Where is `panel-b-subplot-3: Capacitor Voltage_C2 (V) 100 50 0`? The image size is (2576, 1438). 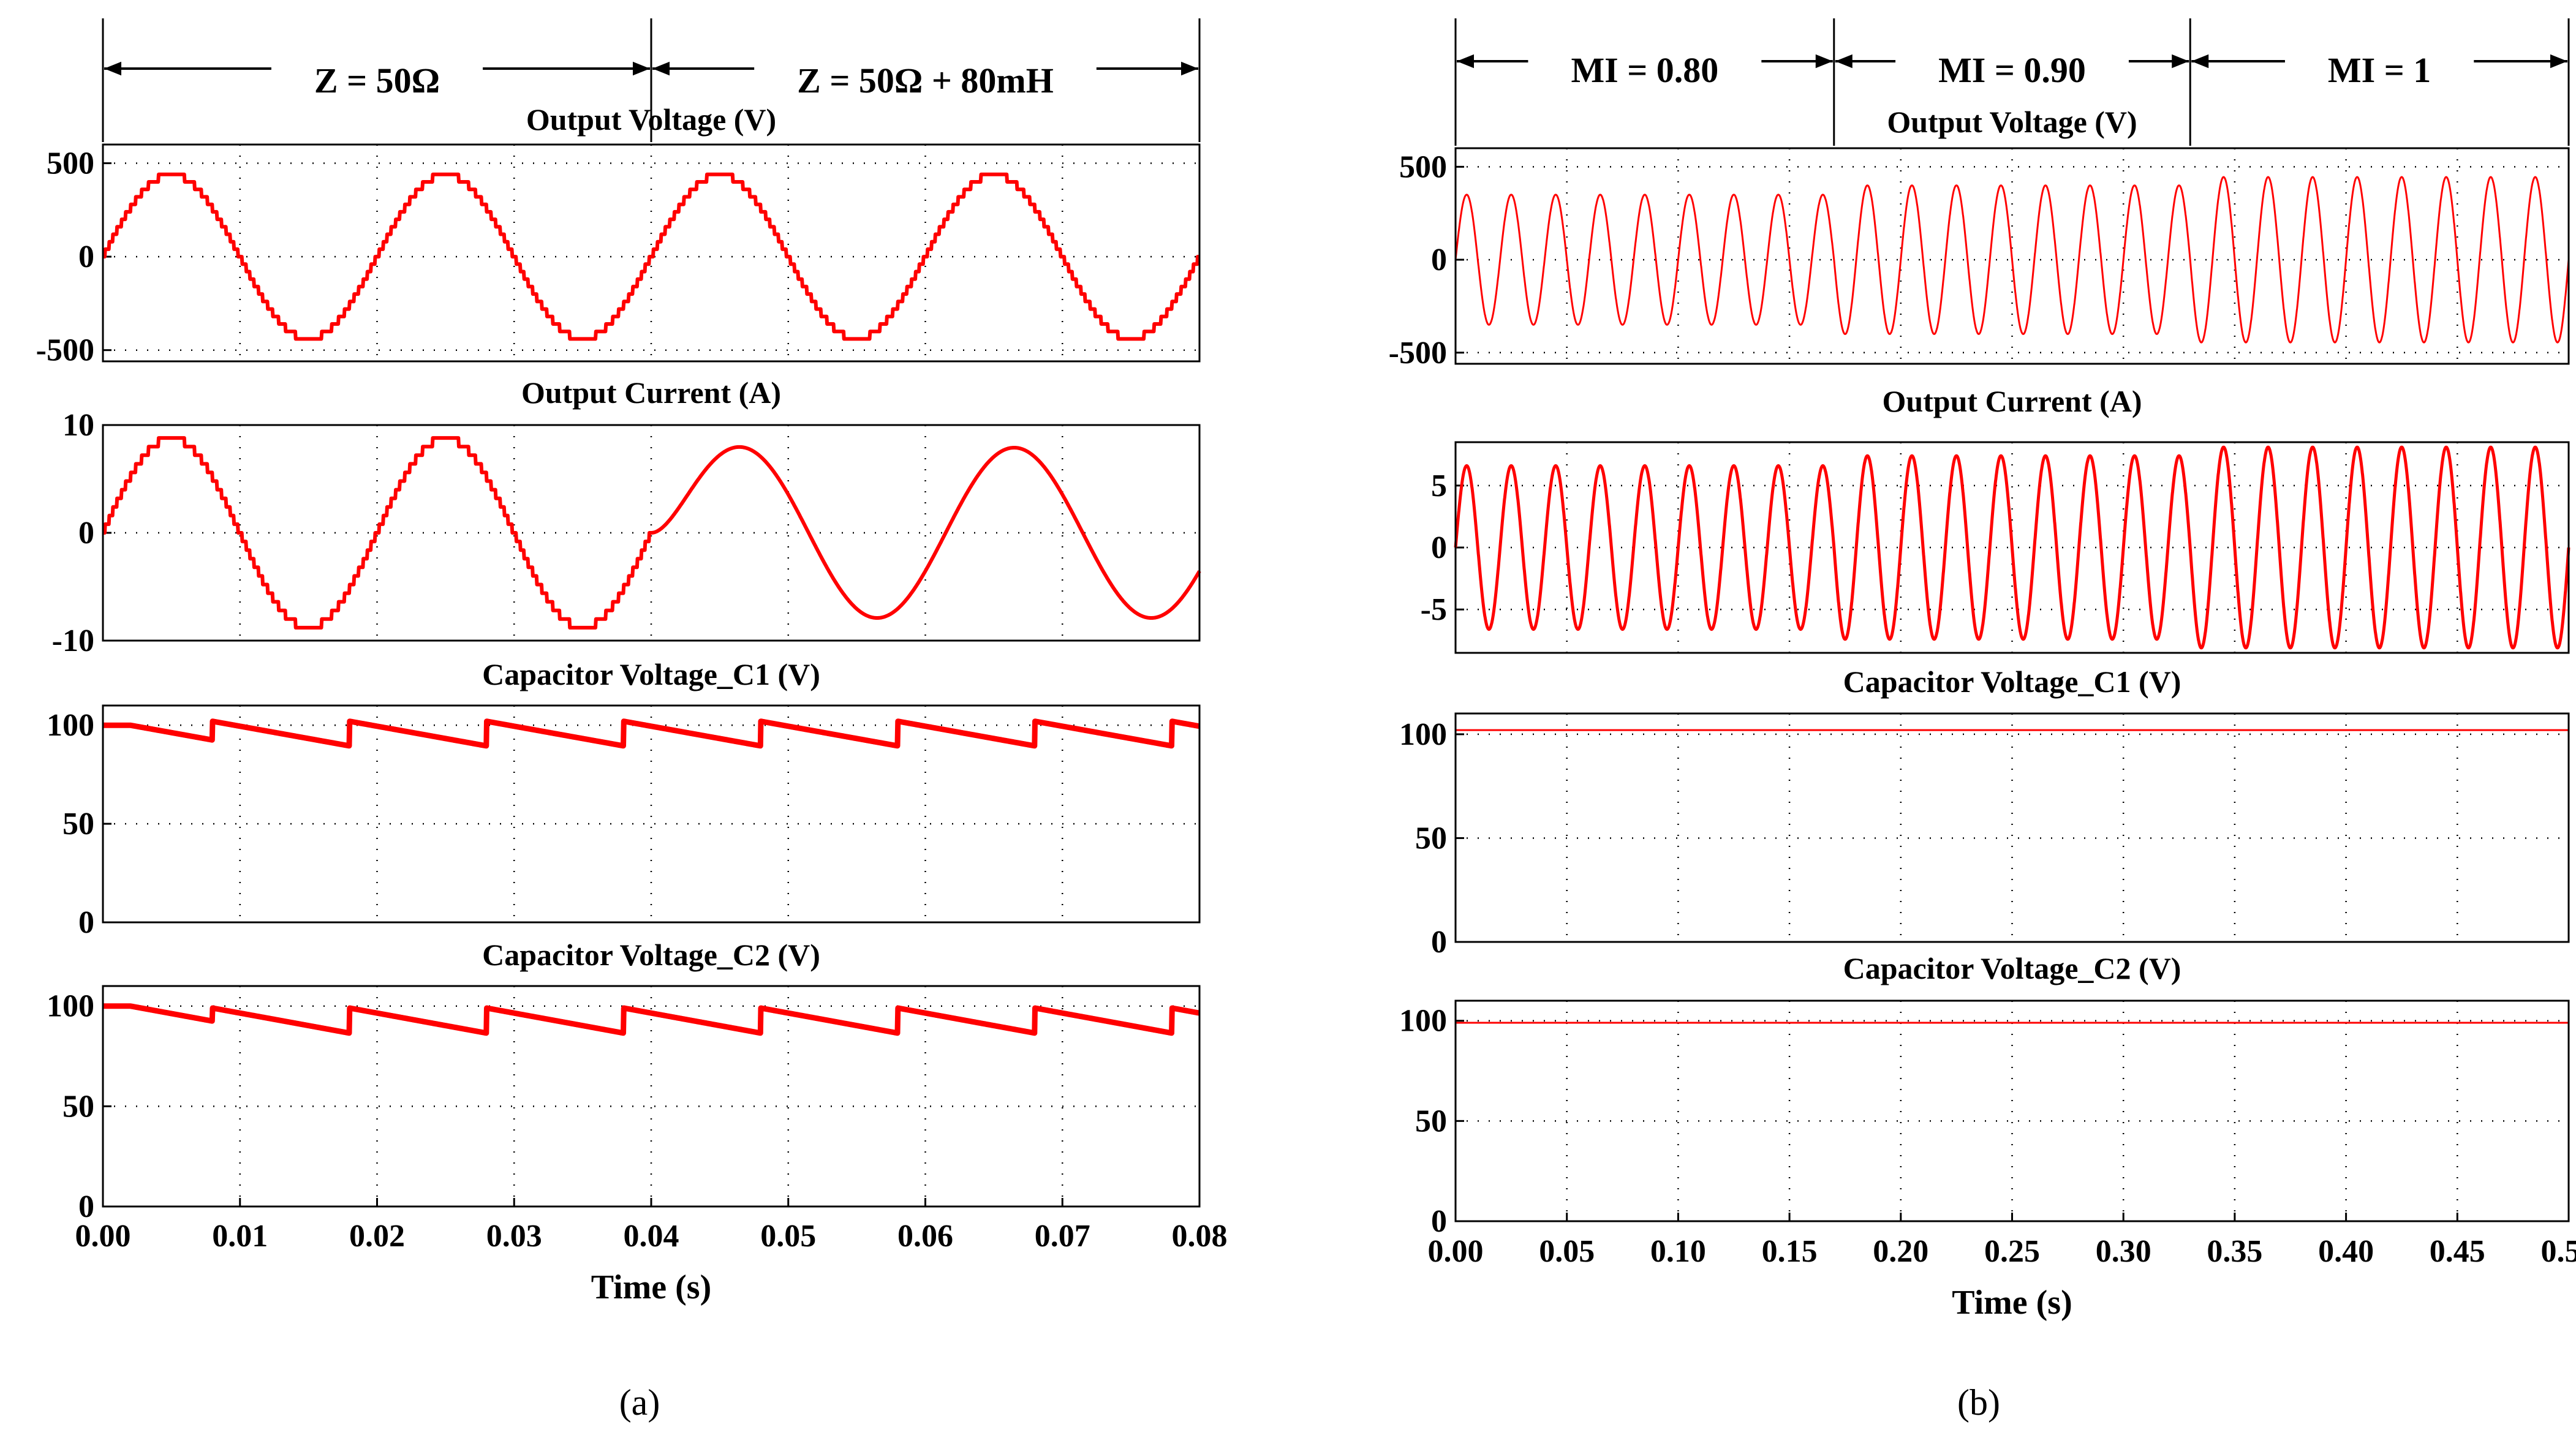 panel-b-subplot-3: Capacitor Voltage_C2 (V) 100 50 0 is located at coordinates (1984, 1095).